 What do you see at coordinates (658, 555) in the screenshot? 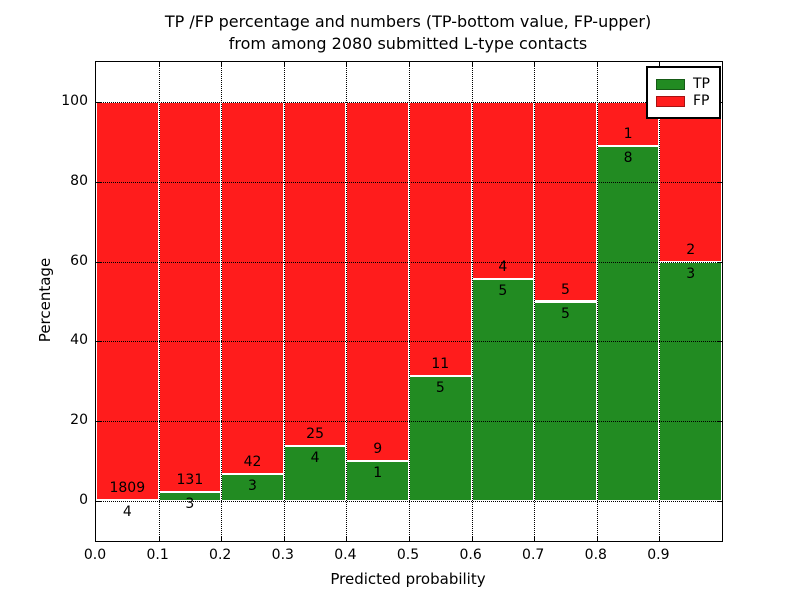
I see `x-tick-label: 0.9` at bounding box center [658, 555].